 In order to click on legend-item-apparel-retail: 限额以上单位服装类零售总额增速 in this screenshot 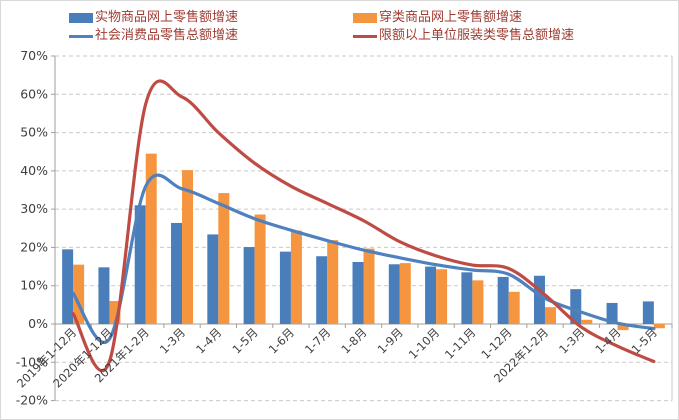, I will do `click(463, 36)`.